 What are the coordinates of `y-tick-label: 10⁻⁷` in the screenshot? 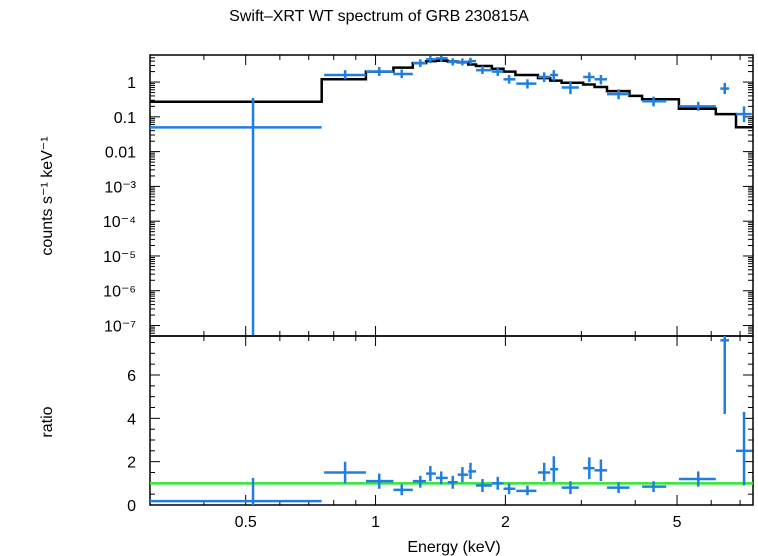 It's located at (120, 327).